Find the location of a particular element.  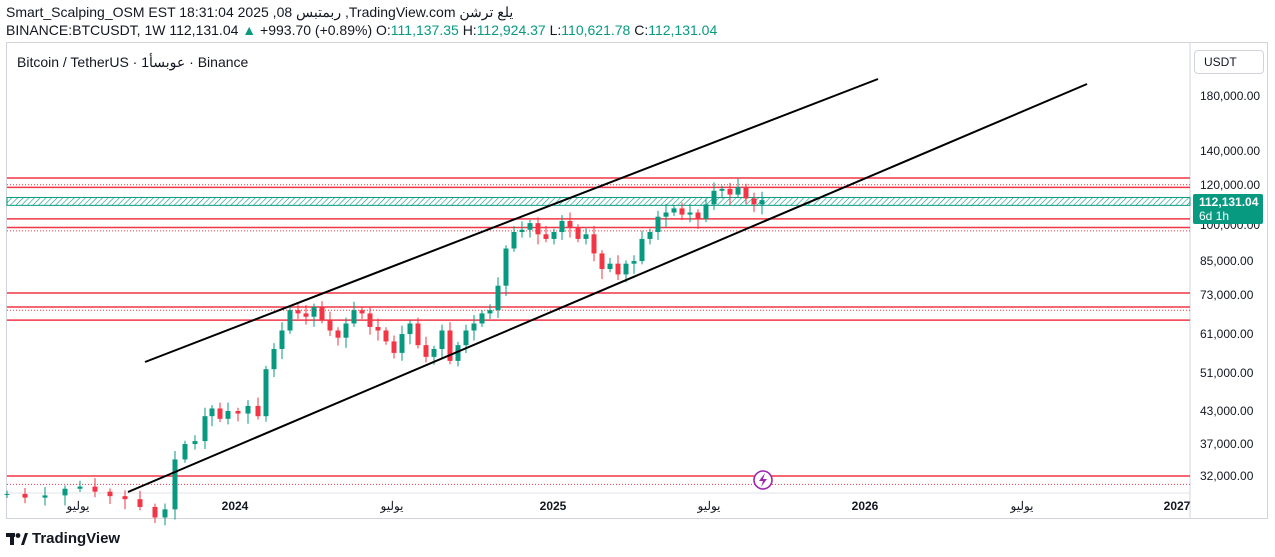

time-axis-label: 2025 is located at coordinates (553, 506).